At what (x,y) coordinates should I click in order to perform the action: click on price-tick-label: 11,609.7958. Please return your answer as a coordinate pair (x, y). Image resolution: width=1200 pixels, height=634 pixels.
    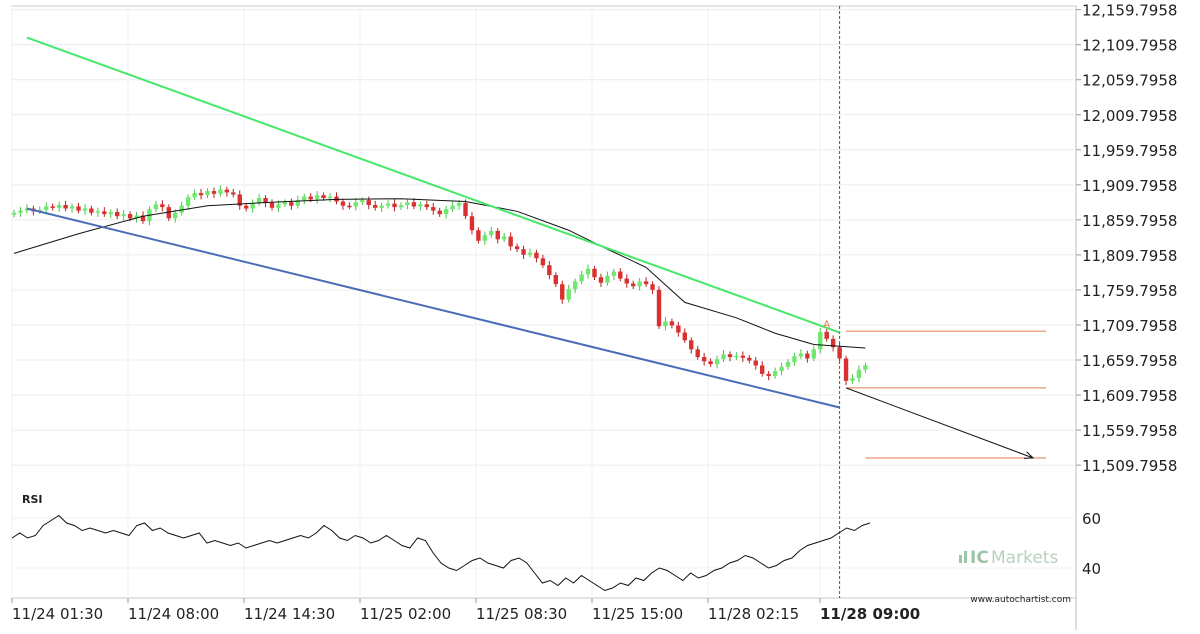
    Looking at the image, I should click on (1129, 396).